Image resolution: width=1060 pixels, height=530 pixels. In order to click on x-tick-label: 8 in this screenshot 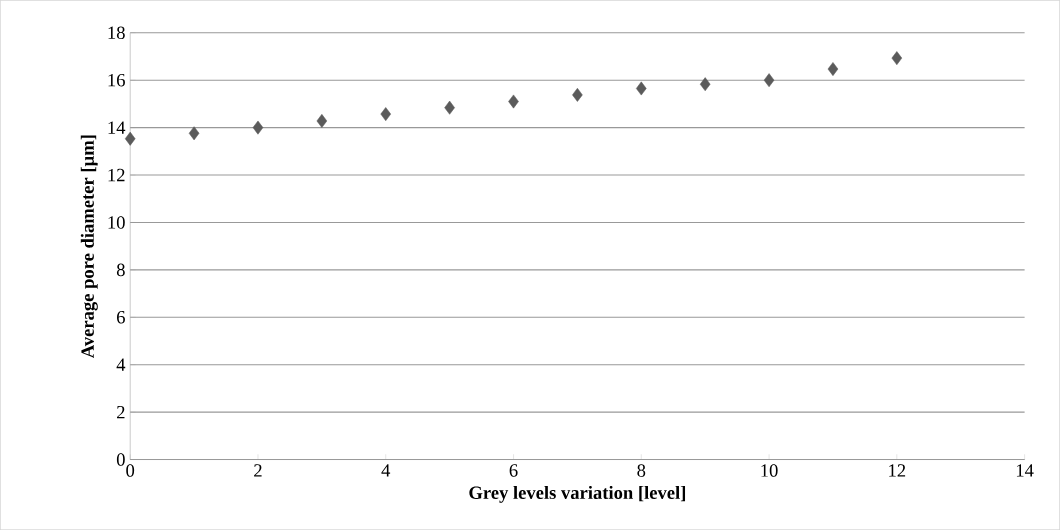, I will do `click(641, 470)`.